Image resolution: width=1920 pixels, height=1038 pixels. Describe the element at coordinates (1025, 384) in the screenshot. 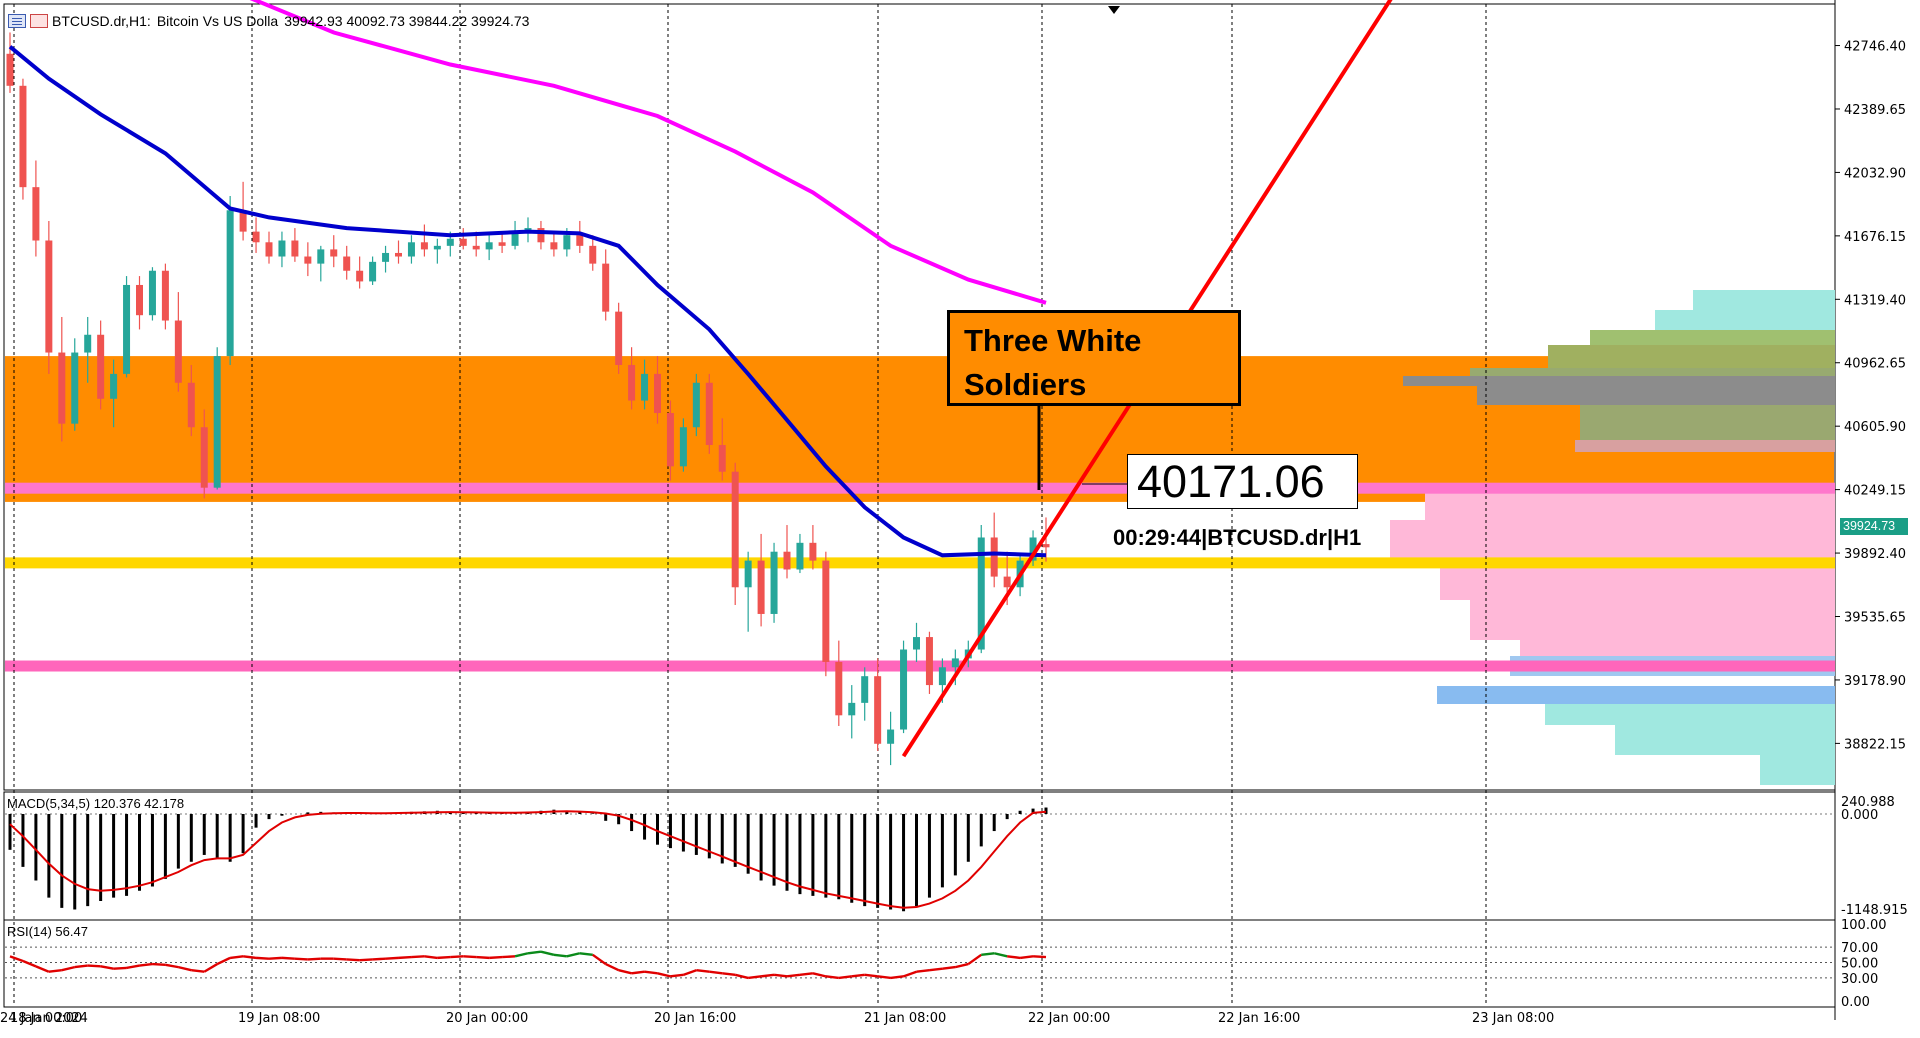

I see `callout-line-2: Soldiers` at that location.